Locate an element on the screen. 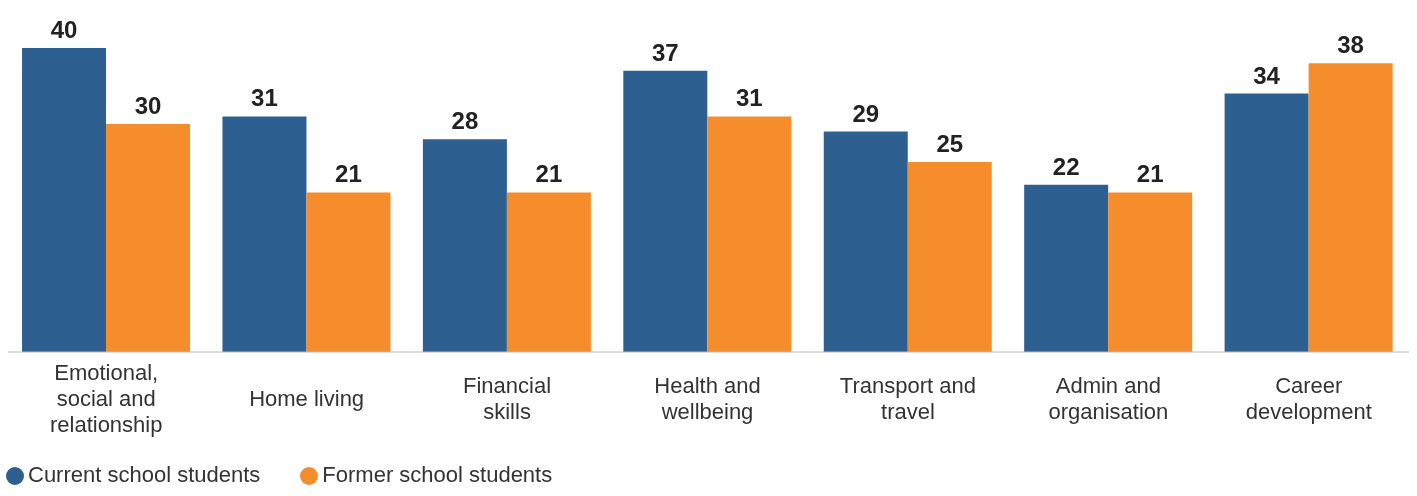 This screenshot has height=496, width=1417. data-label: 37 is located at coordinates (665, 52).